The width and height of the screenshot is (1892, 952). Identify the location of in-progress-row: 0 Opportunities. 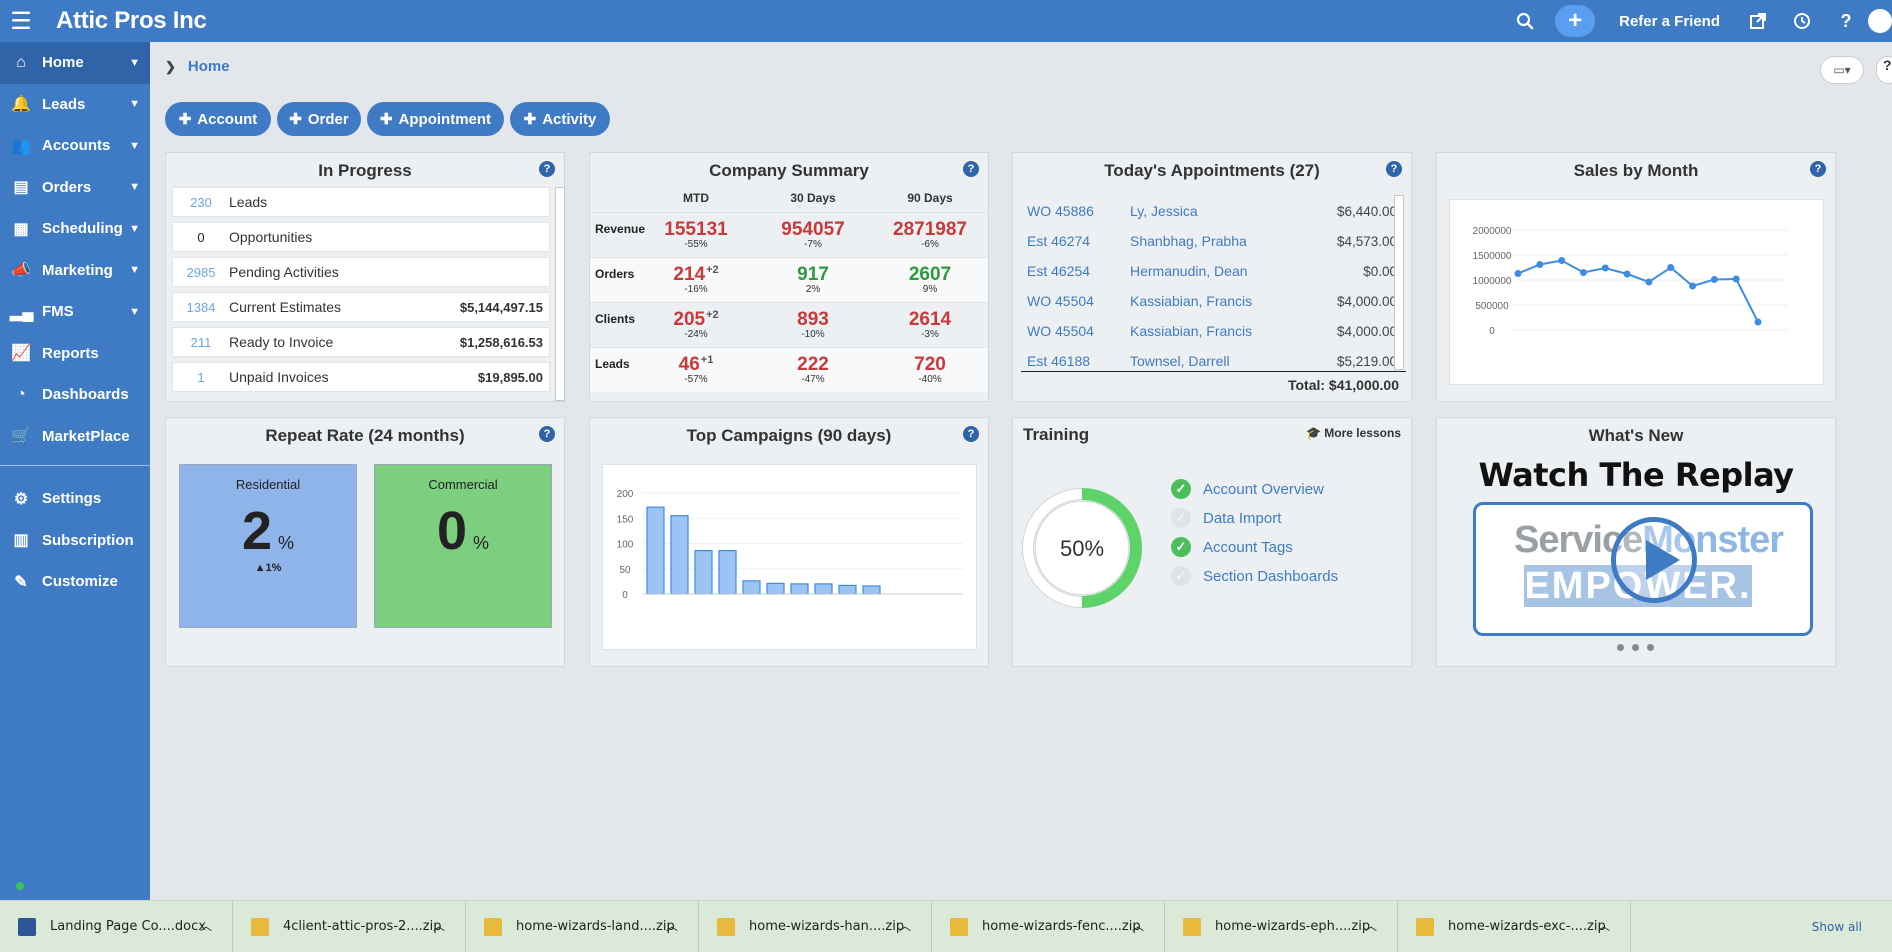
(361, 237).